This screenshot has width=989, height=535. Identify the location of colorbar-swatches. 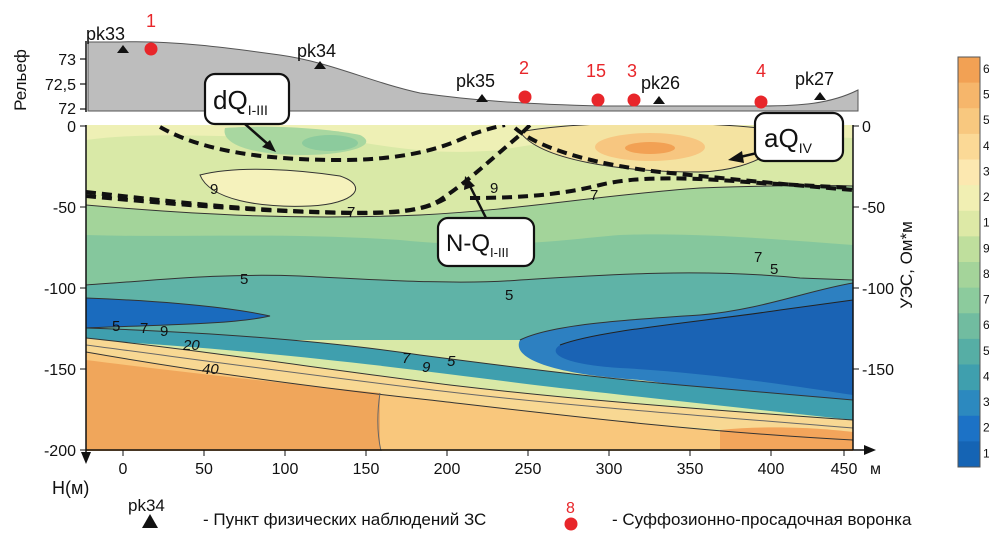
(969, 262).